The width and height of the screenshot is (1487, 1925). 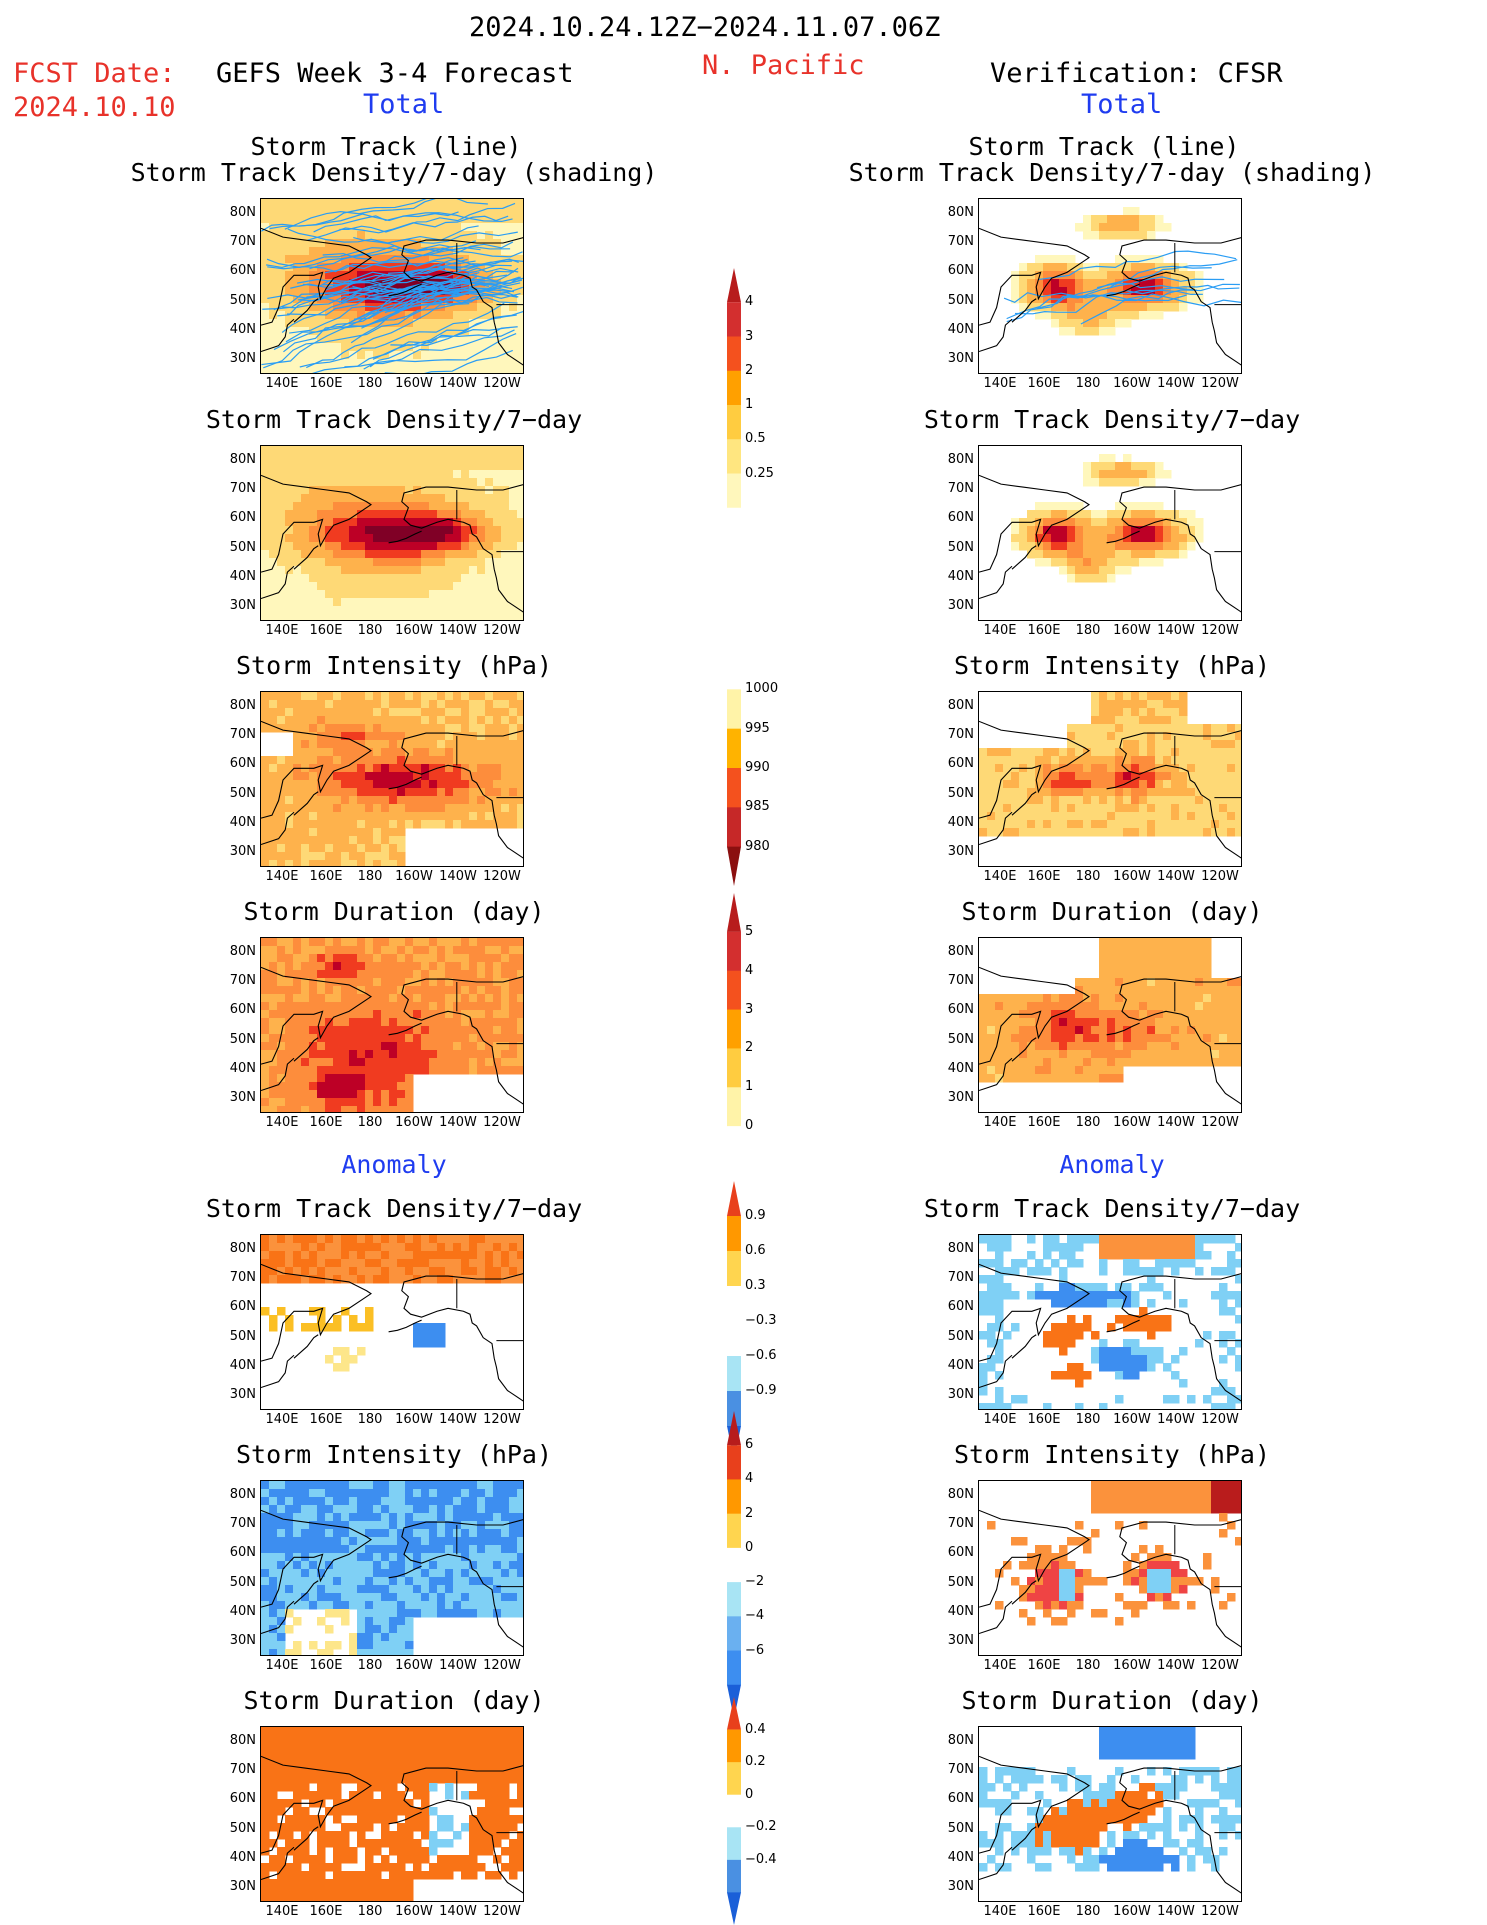 I want to click on y-tick-label: 80N, so click(x=242, y=212).